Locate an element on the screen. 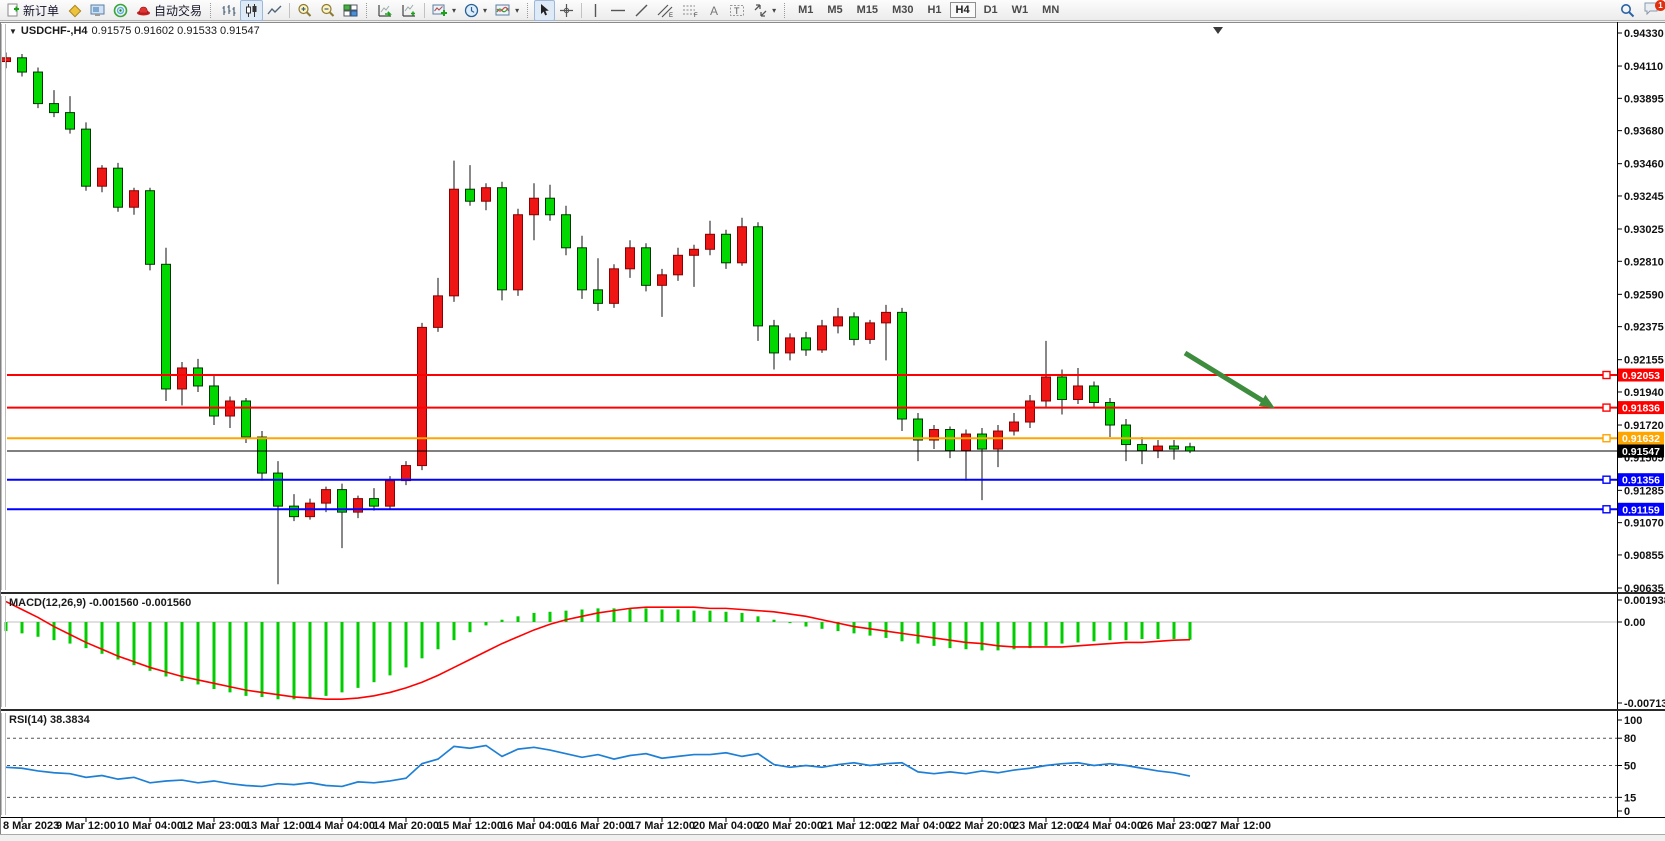  zoom-out-icon is located at coordinates (328, 10).